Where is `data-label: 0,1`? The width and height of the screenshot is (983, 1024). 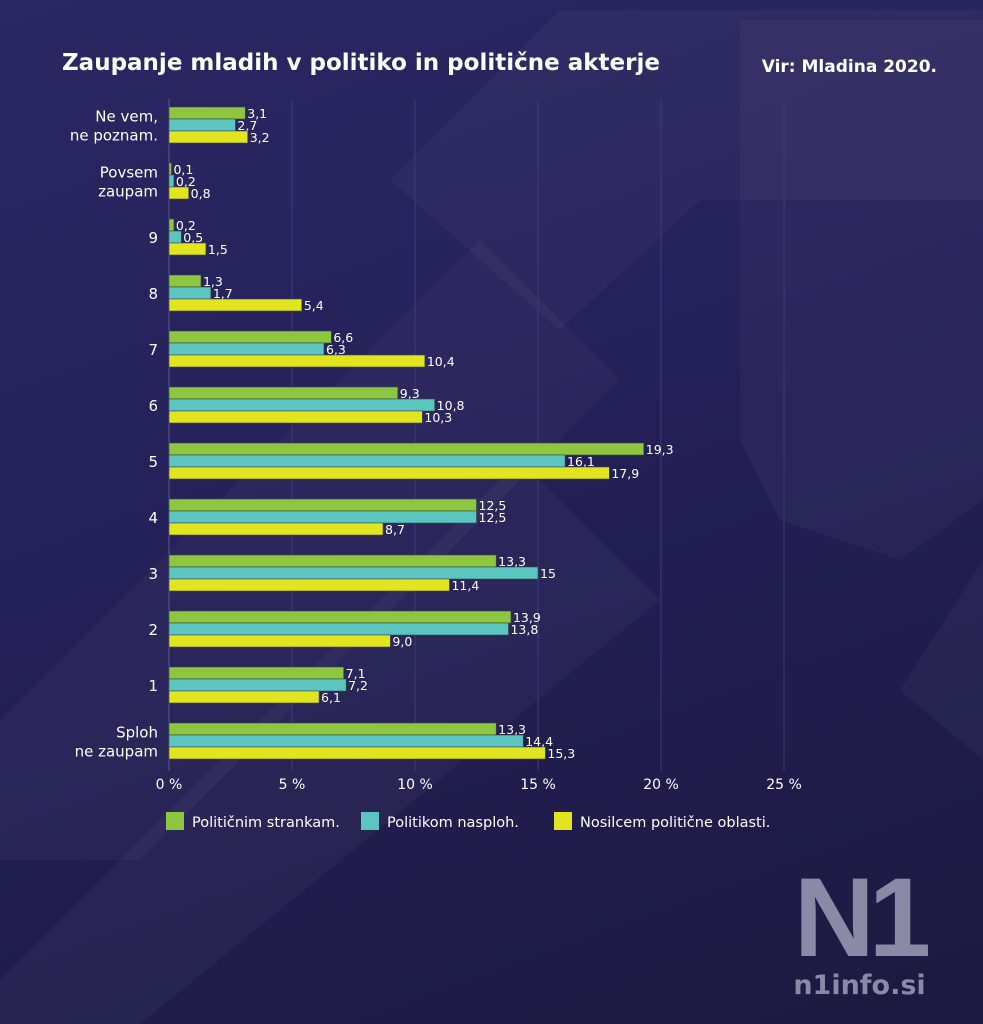 data-label: 0,1 is located at coordinates (183, 169).